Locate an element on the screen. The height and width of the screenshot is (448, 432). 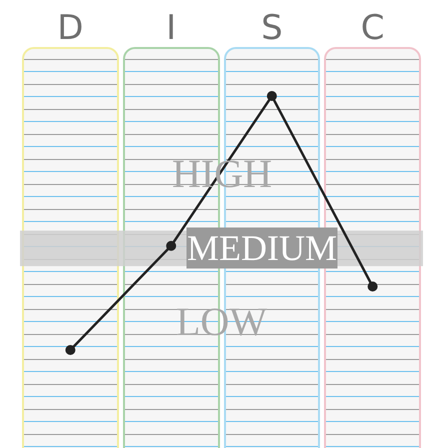
band-label: MEDIUM is located at coordinates (262, 248).